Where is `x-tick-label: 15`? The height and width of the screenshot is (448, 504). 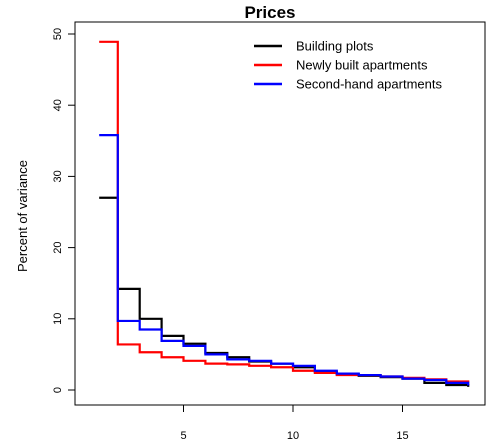
x-tick-label: 15 is located at coordinates (402, 436).